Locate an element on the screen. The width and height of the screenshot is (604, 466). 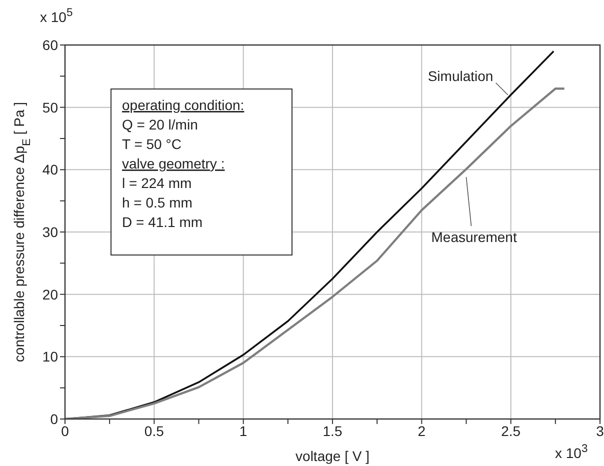
y-tick-label: 0 is located at coordinates (54, 418).